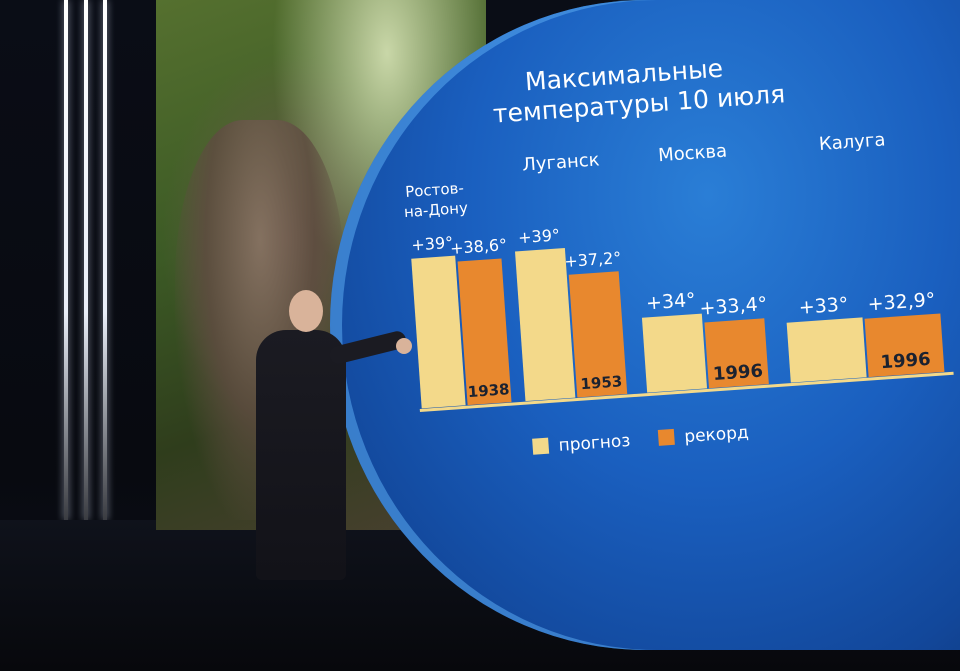 The height and width of the screenshot is (671, 960). What do you see at coordinates (404, 346) in the screenshot?
I see `presenter-hand` at bounding box center [404, 346].